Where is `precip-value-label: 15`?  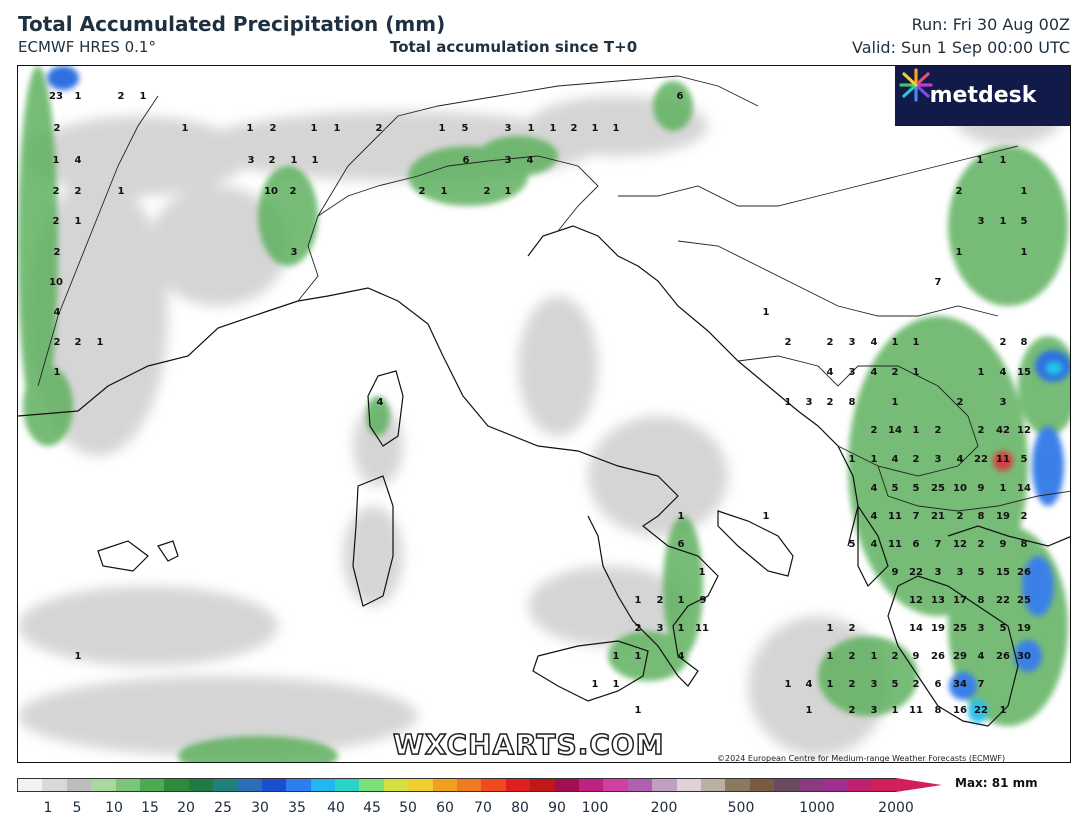
precip-value-label: 15 is located at coordinates (1003, 572).